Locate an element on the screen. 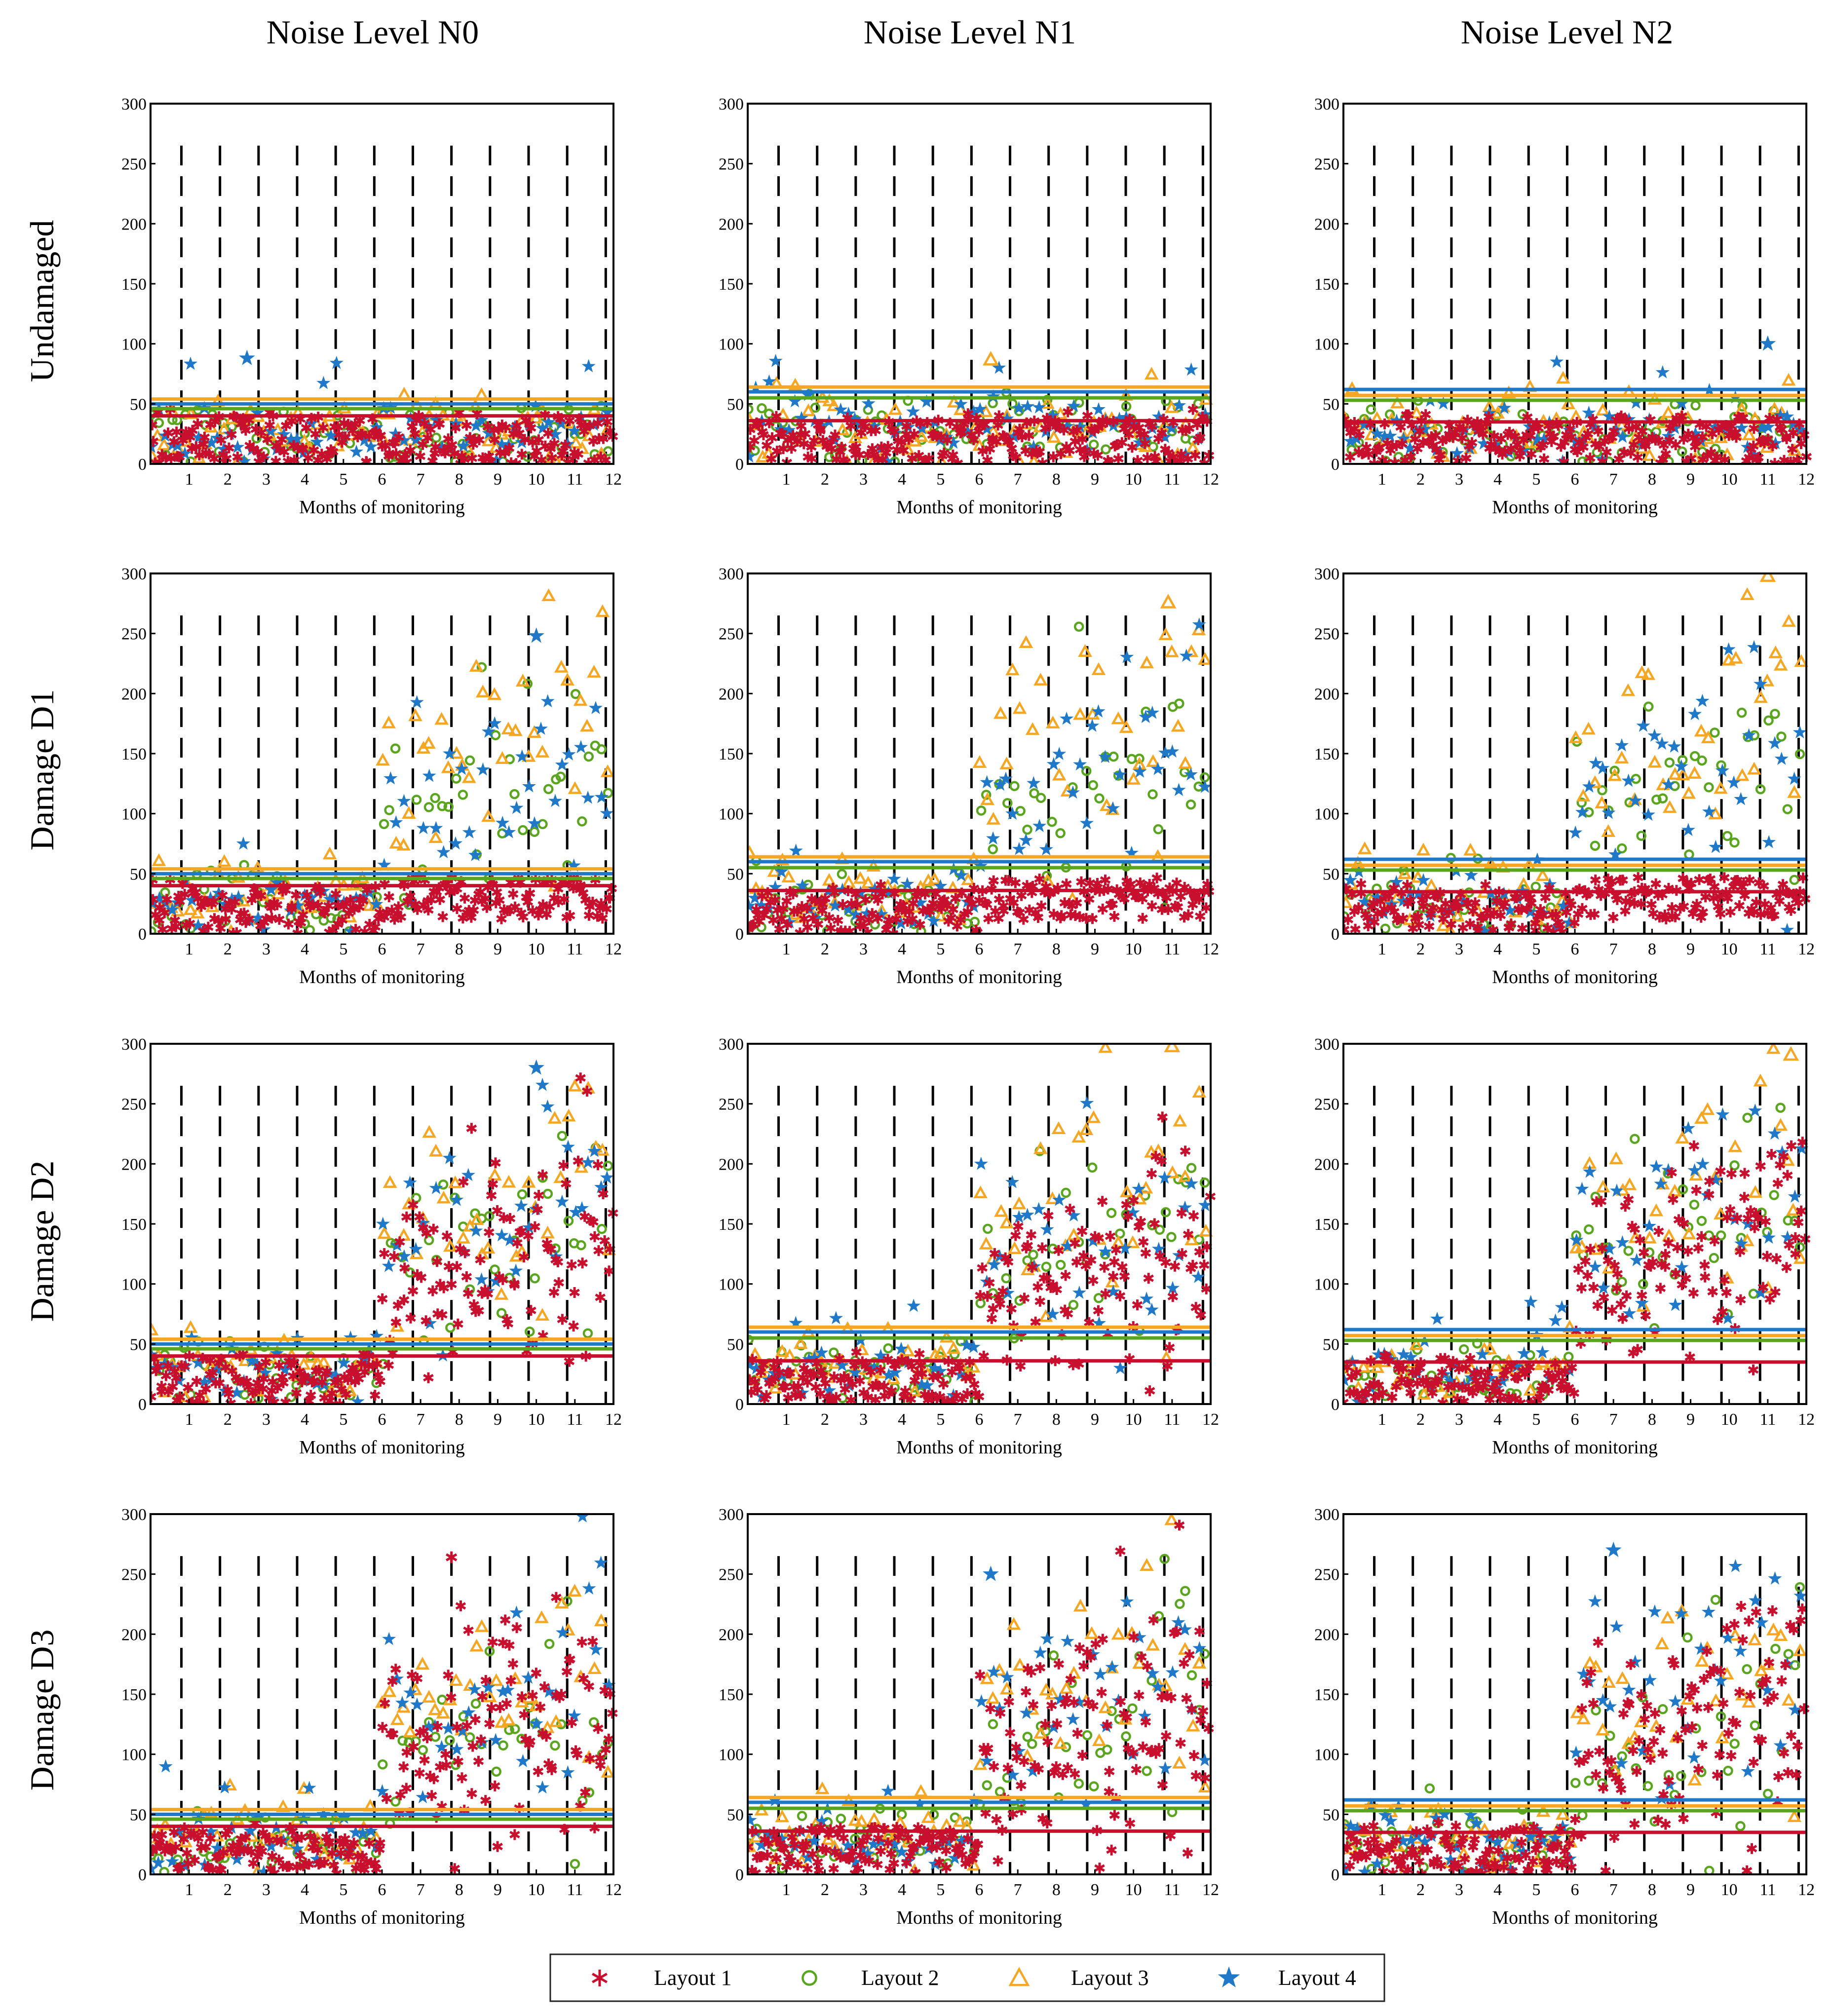 The height and width of the screenshot is (2016, 1833). plot-area is located at coordinates (979, 1224).